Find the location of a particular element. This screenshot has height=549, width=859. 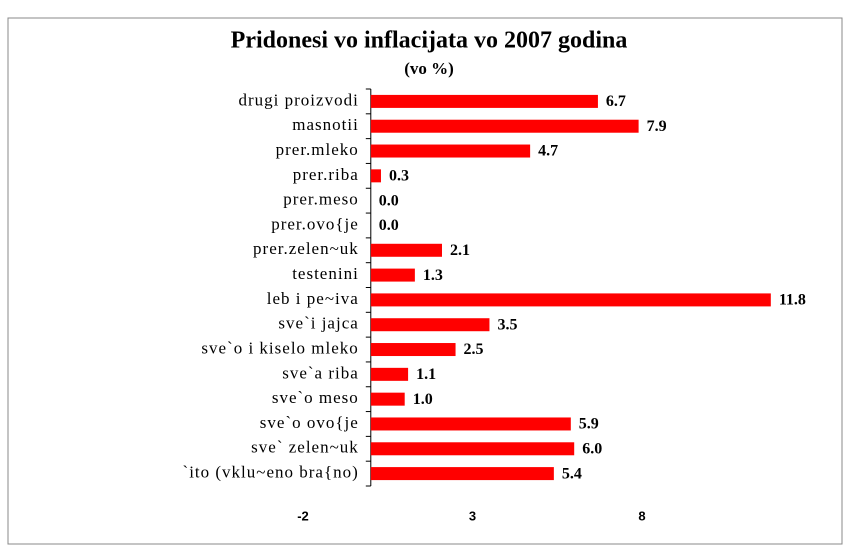

y-tick-label: prer.mleko is located at coordinates (317, 149).